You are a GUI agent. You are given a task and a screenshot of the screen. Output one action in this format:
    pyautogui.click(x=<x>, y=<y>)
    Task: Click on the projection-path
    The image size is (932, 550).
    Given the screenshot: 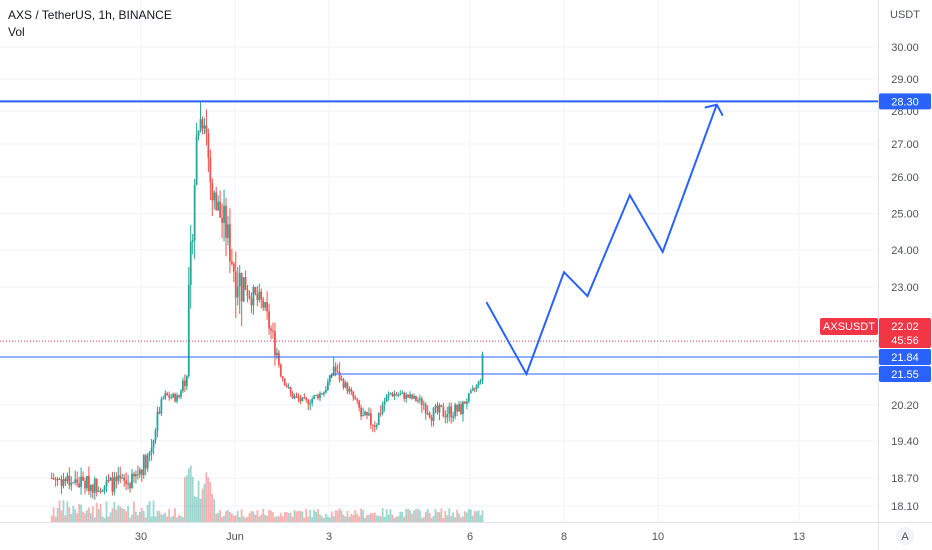 What is the action you would take?
    pyautogui.click(x=601, y=240)
    